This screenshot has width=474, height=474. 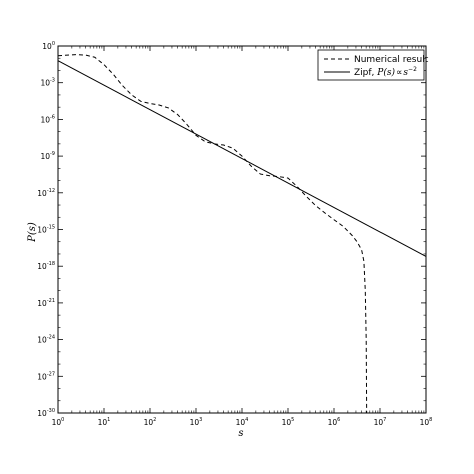 I want to click on x-tick-exp: 4, so click(x=246, y=420).